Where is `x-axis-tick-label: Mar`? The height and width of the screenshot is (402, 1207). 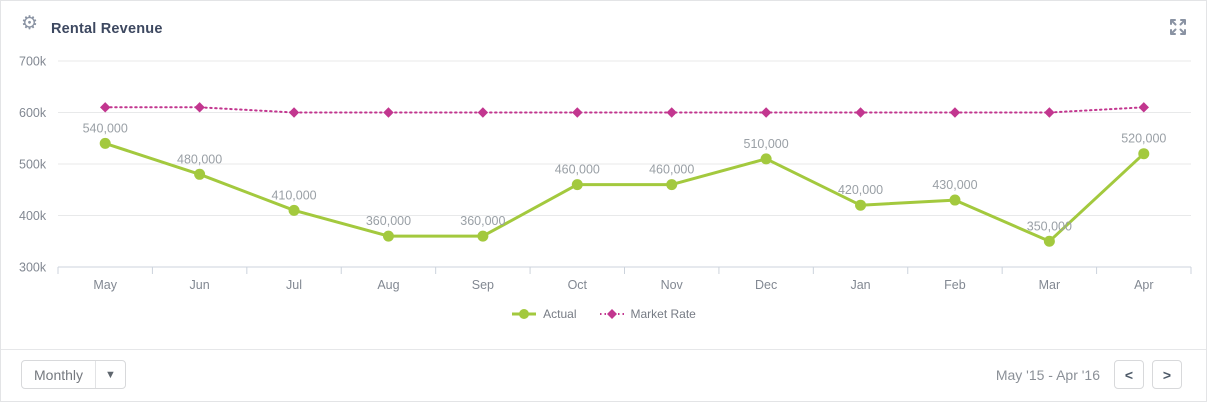
x-axis-tick-label: Mar is located at coordinates (1050, 285).